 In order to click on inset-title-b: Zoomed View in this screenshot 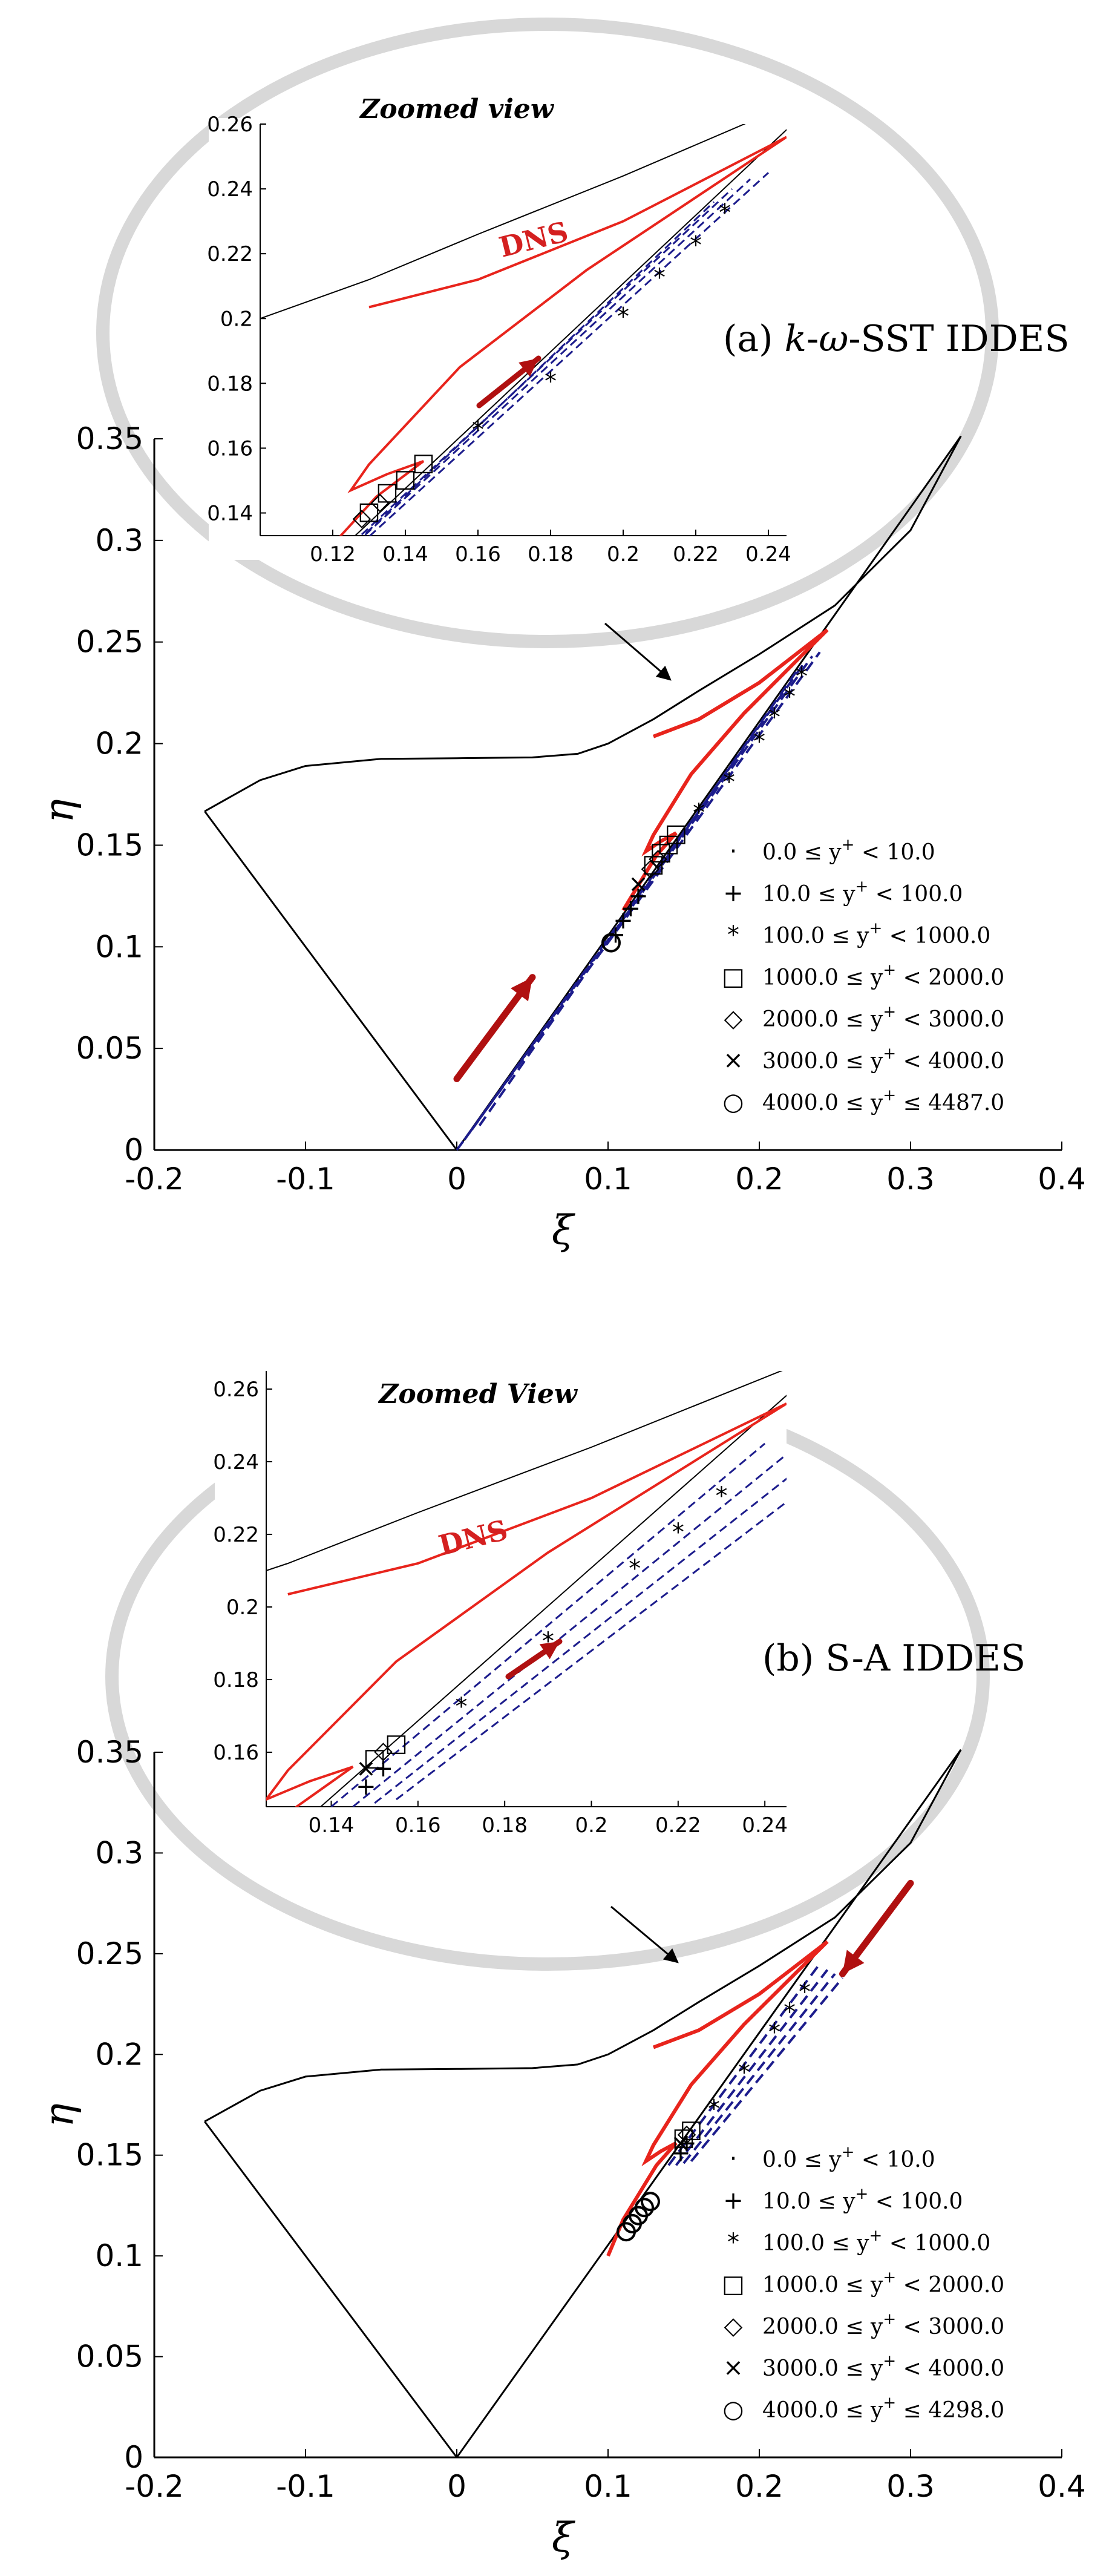, I will do `click(478, 1394)`.